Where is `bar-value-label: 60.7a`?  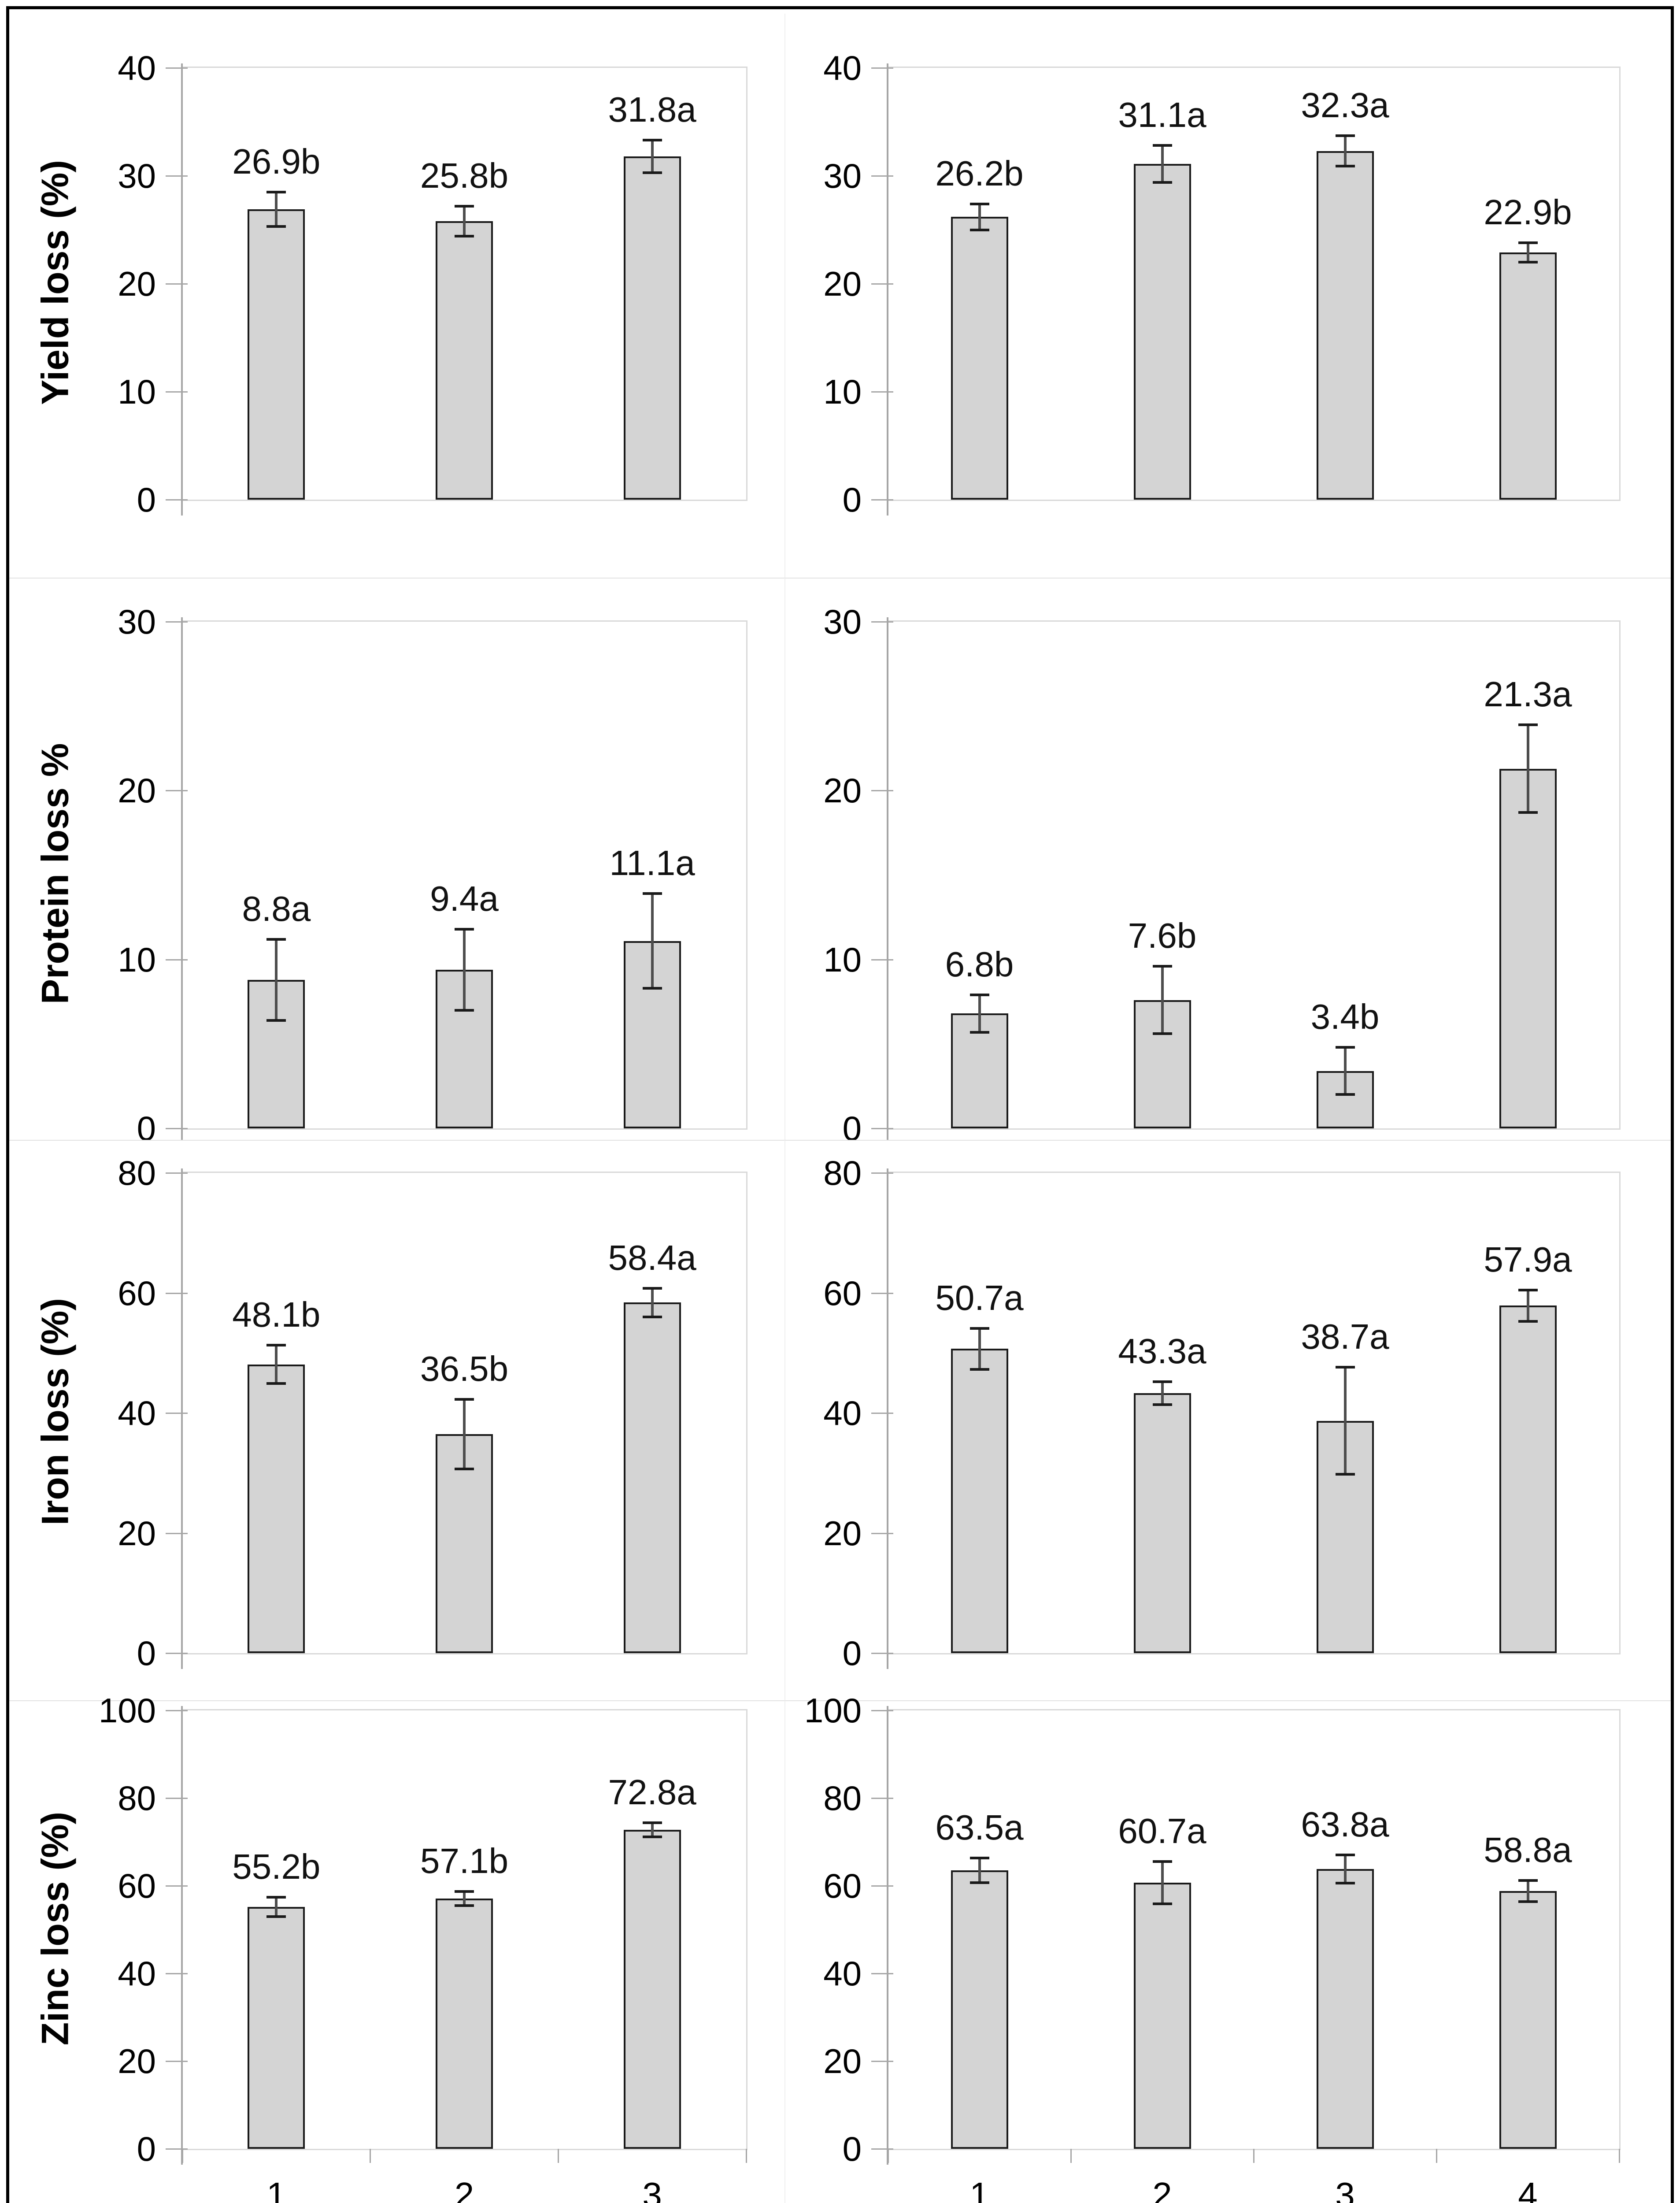 bar-value-label: 60.7a is located at coordinates (1162, 1831).